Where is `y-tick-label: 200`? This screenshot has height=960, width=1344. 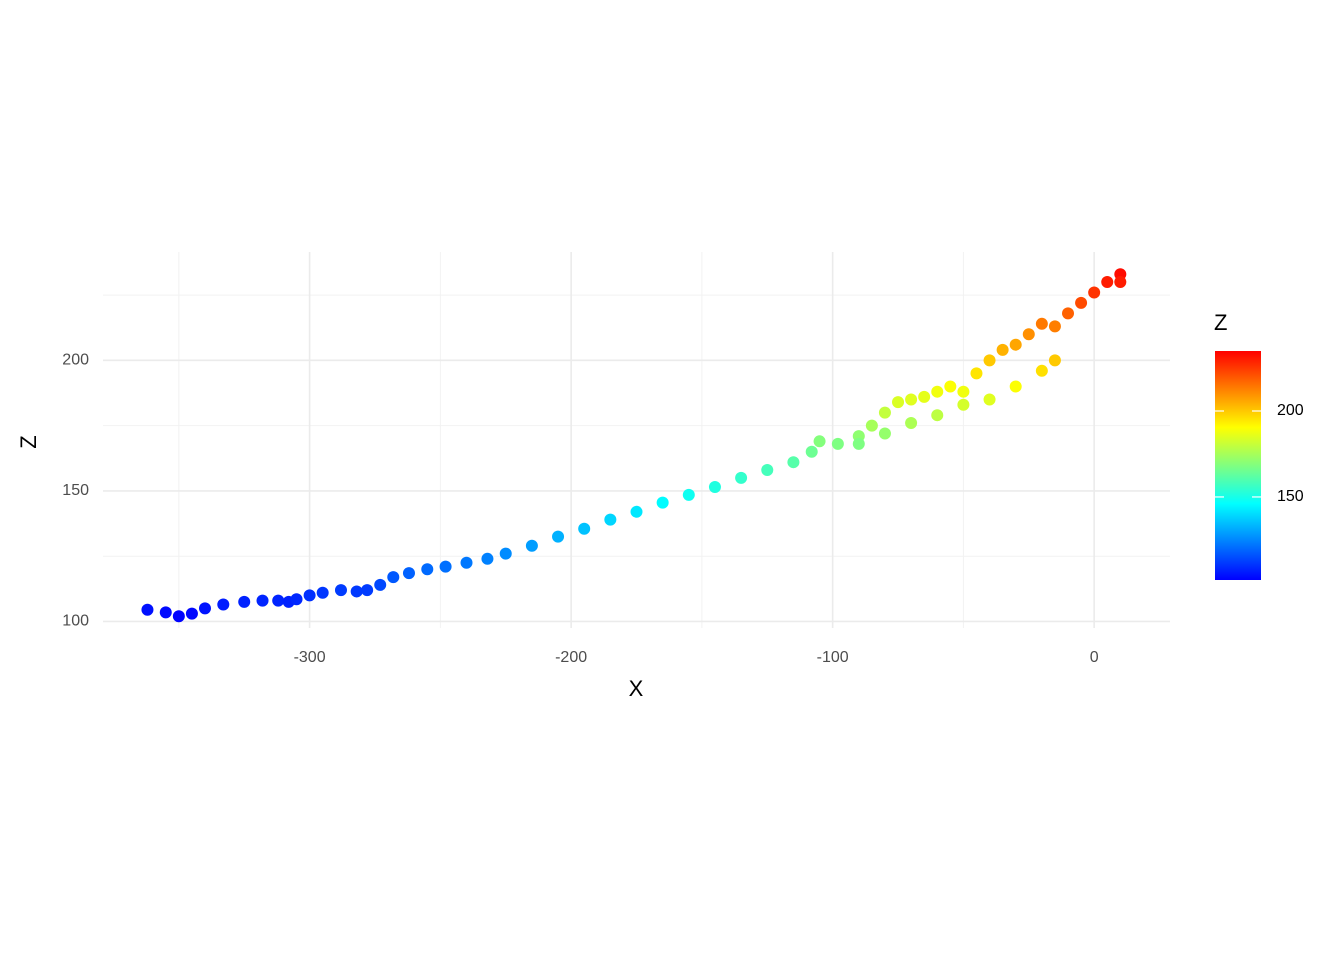 y-tick-label: 200 is located at coordinates (75, 360).